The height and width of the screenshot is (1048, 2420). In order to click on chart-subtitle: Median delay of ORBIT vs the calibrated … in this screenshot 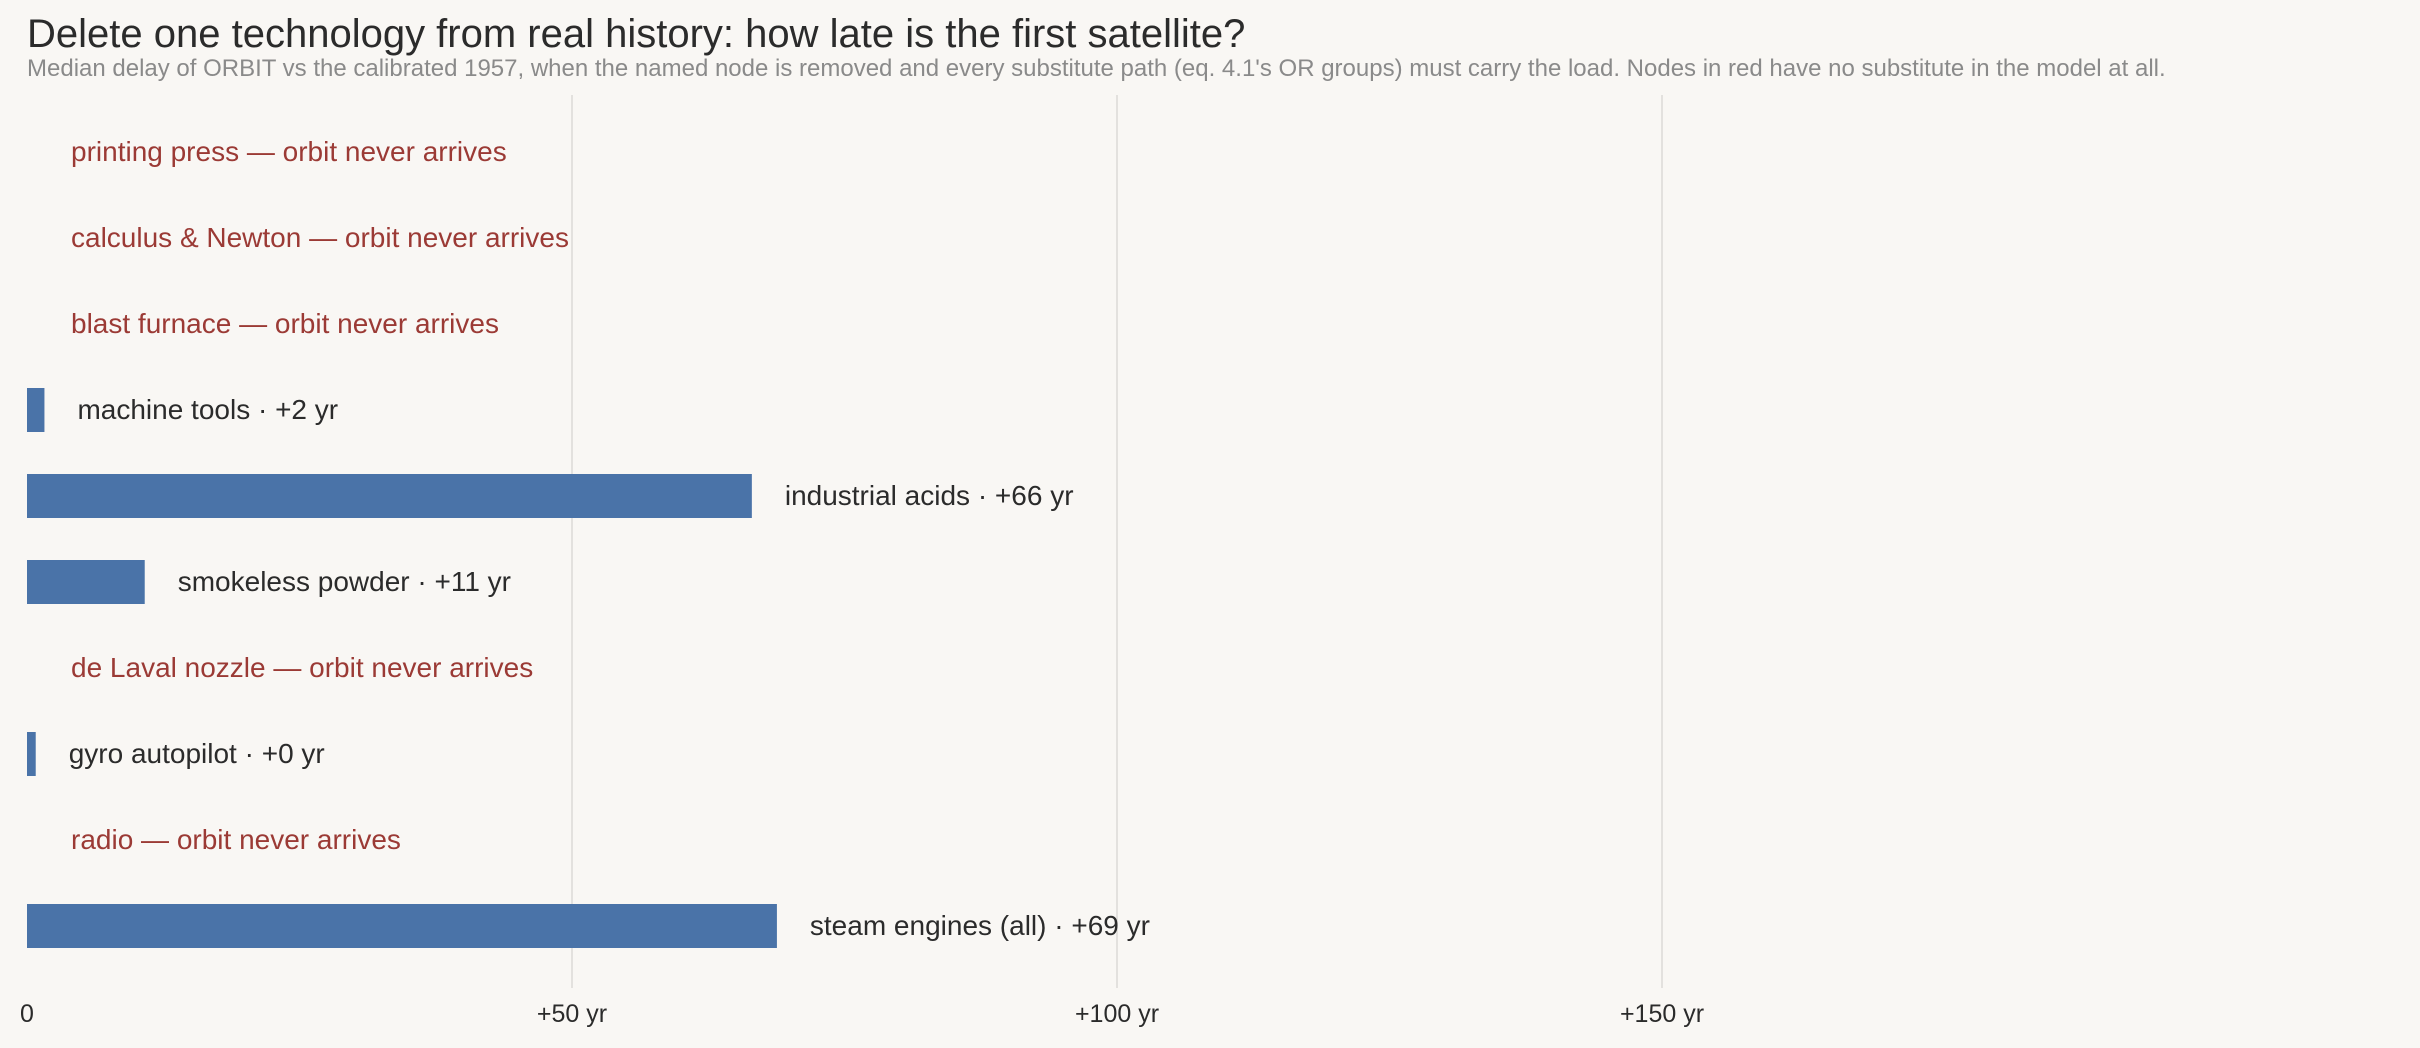, I will do `click(1096, 68)`.